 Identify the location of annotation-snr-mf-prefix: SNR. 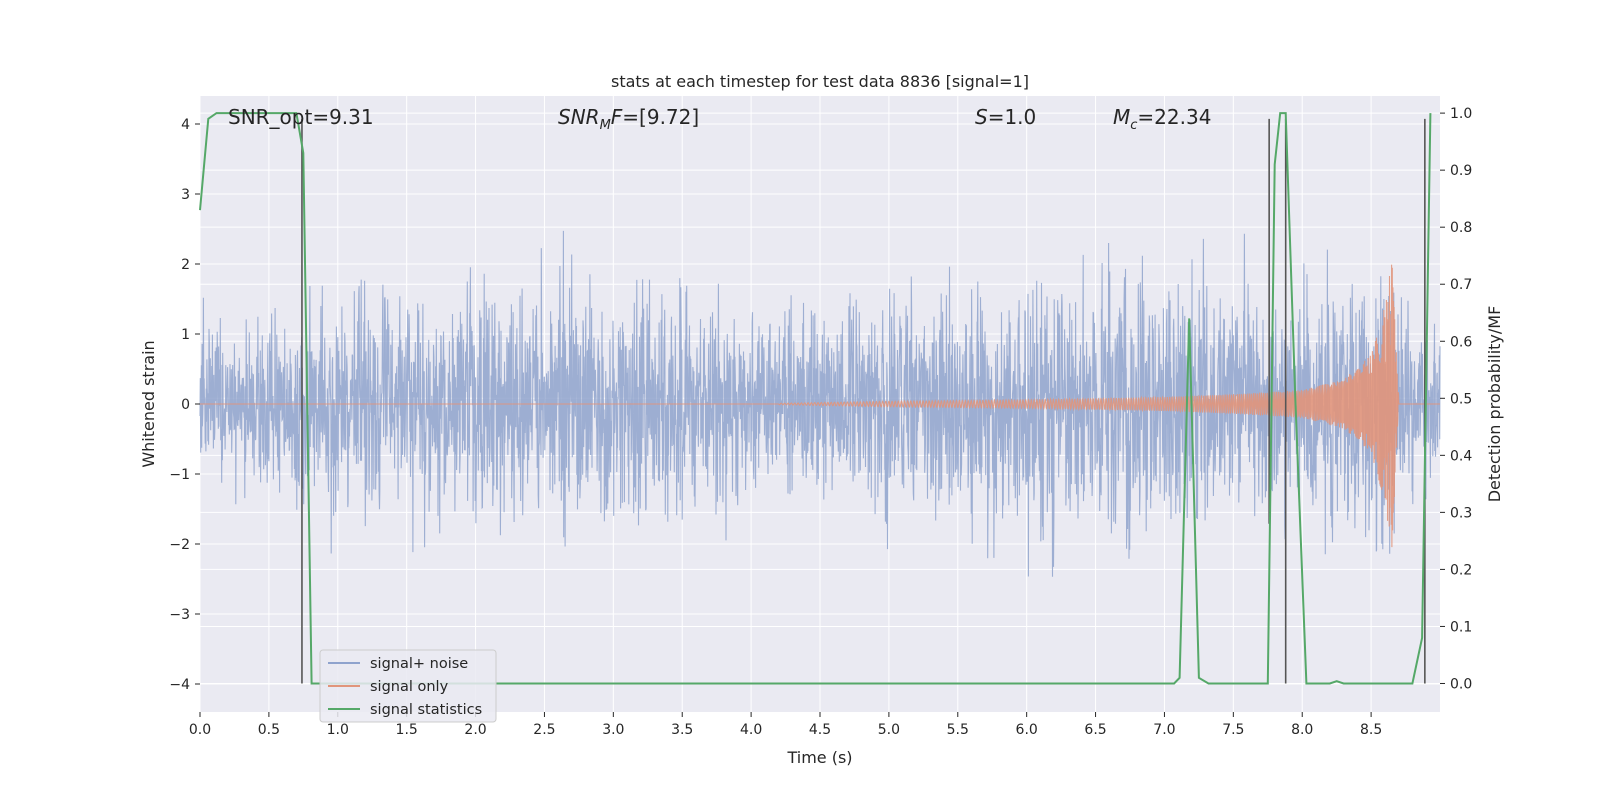
(579, 117).